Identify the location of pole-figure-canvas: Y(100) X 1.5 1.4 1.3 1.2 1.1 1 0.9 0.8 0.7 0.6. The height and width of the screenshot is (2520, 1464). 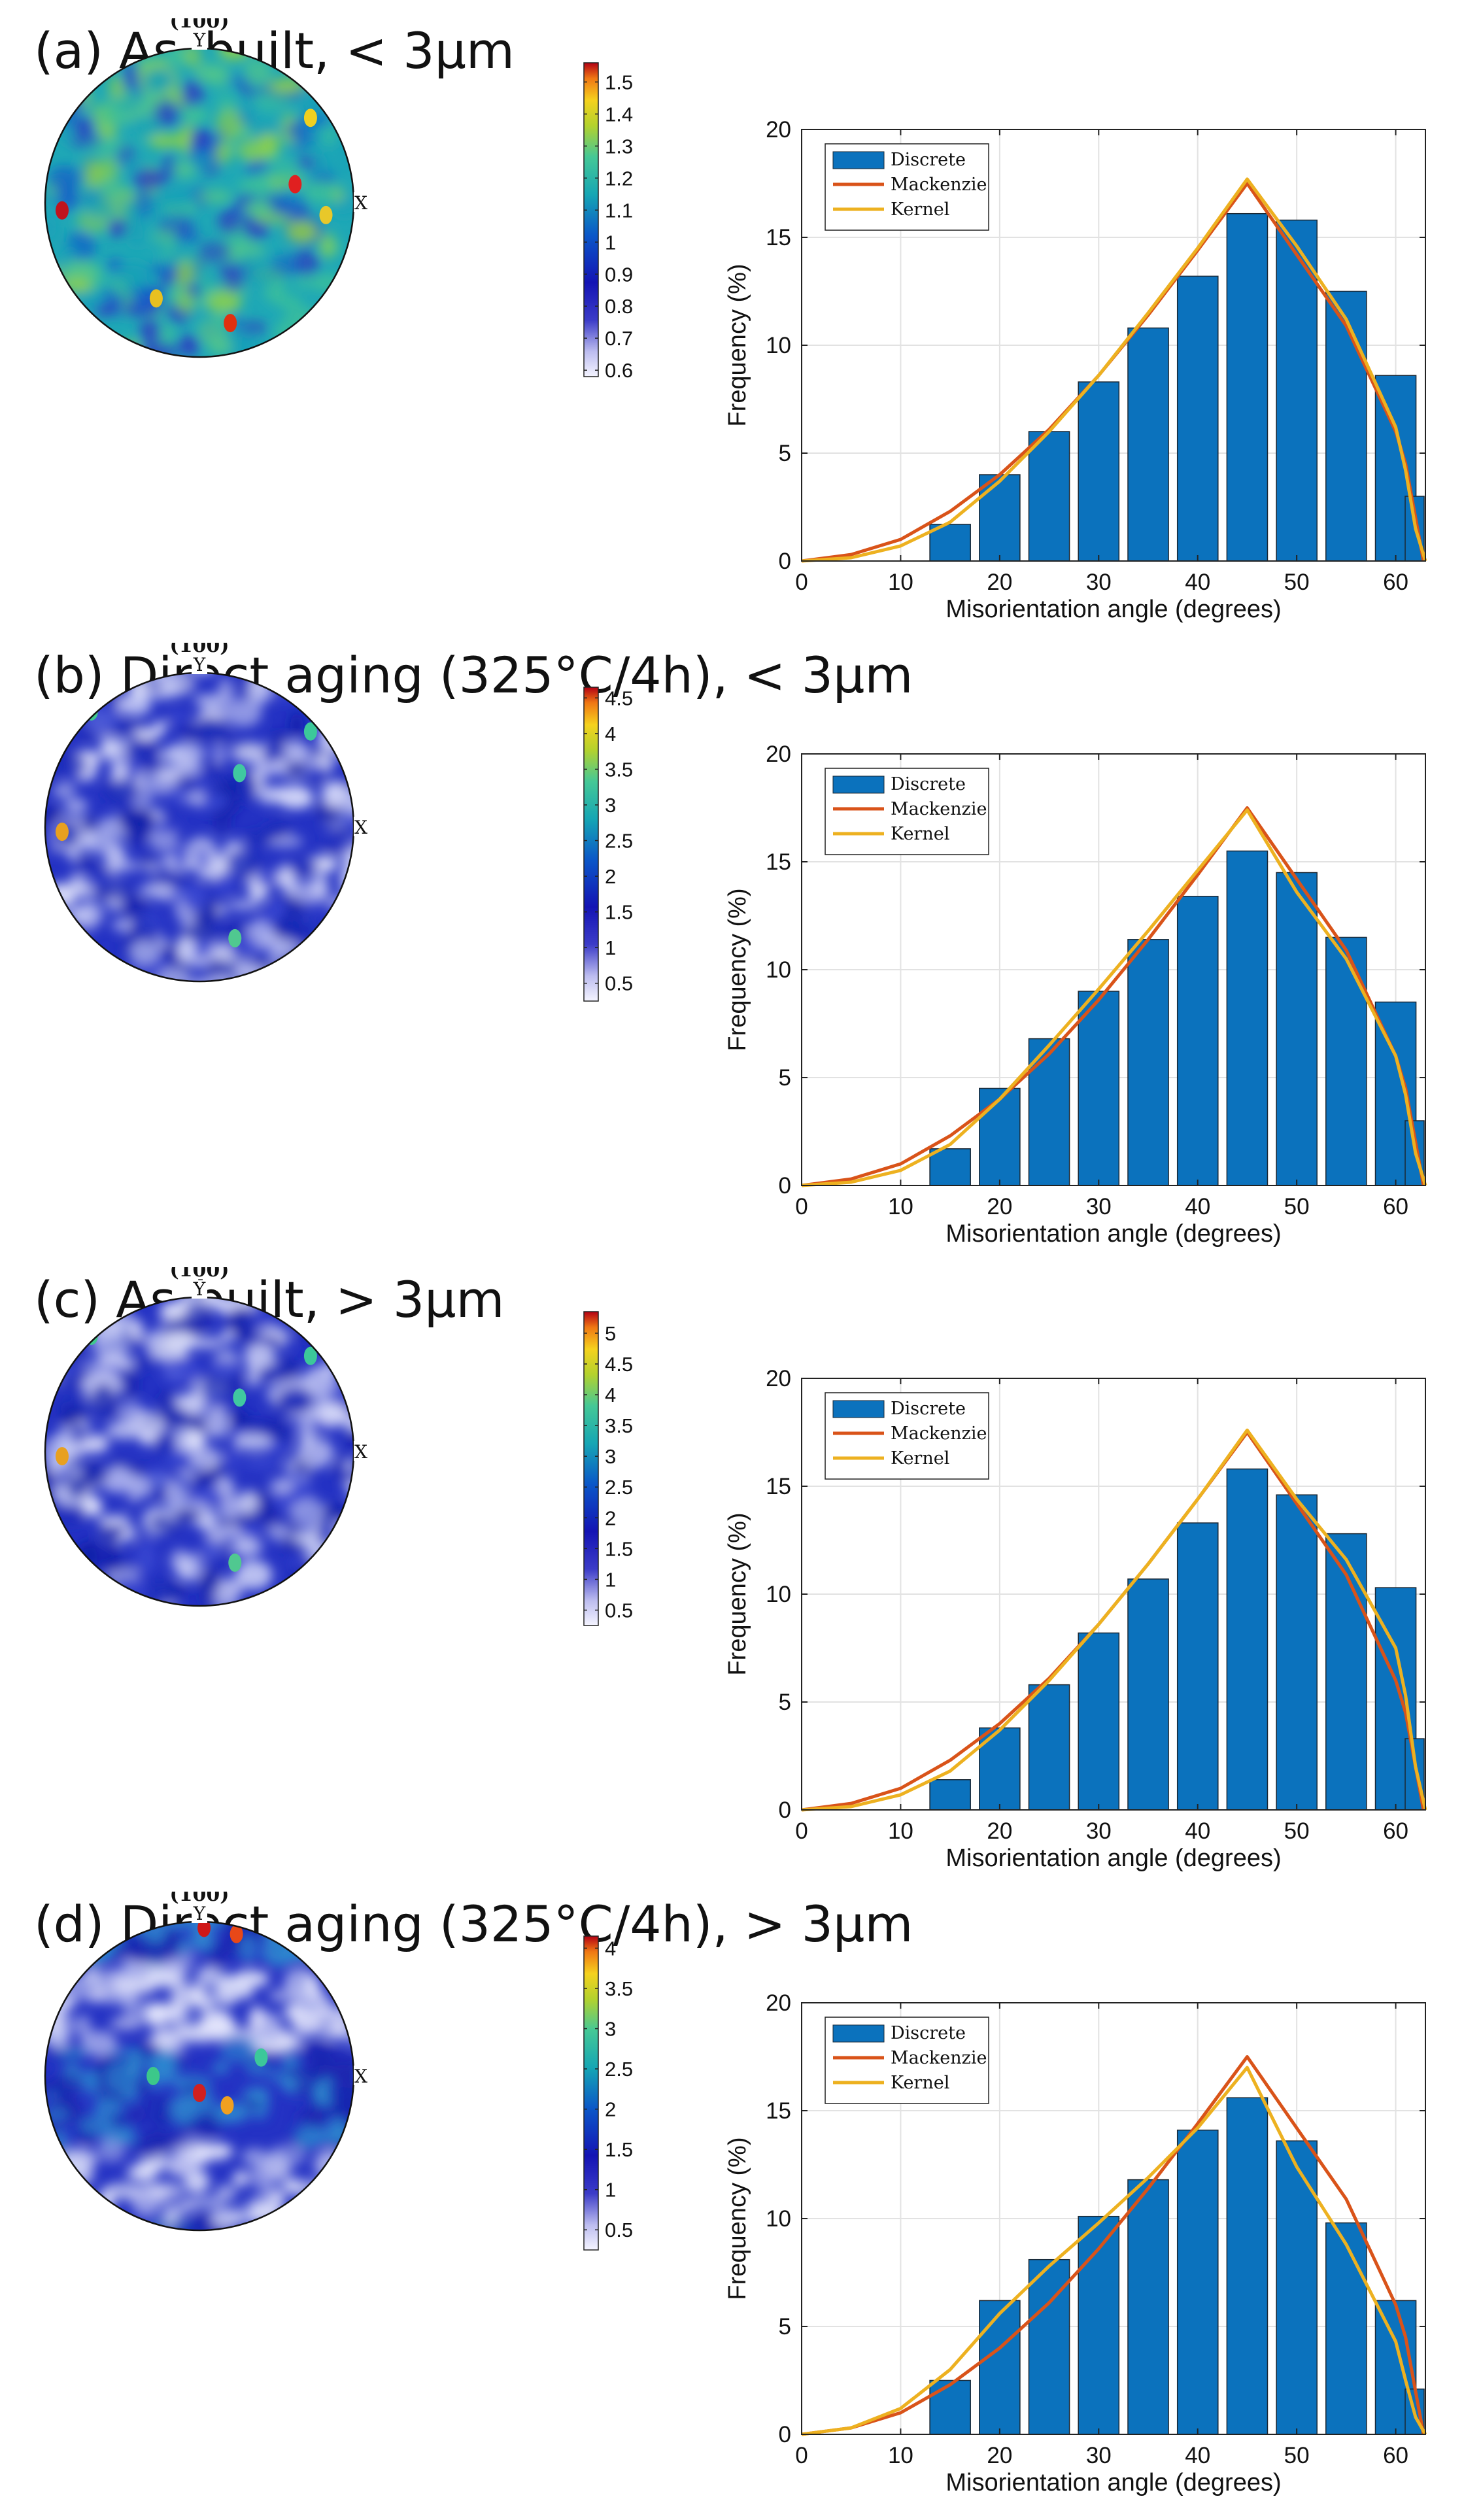
(339, 200).